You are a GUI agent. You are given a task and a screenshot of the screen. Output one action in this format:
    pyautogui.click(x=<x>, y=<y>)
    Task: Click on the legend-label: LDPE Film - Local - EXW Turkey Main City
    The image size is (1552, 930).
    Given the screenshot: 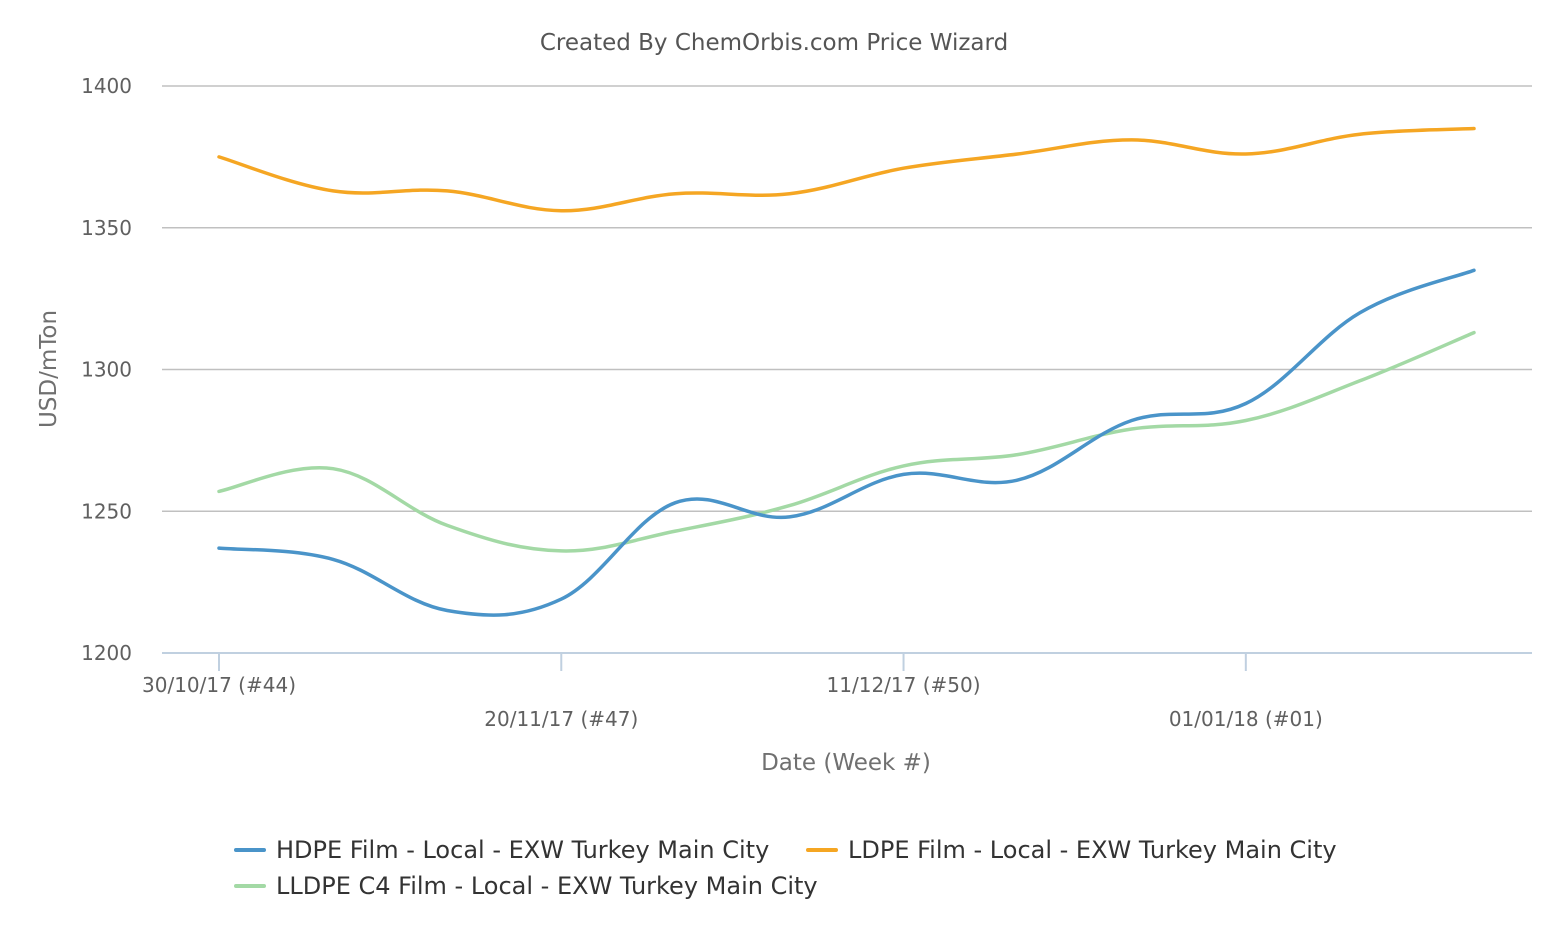 What is the action you would take?
    pyautogui.click(x=1092, y=850)
    